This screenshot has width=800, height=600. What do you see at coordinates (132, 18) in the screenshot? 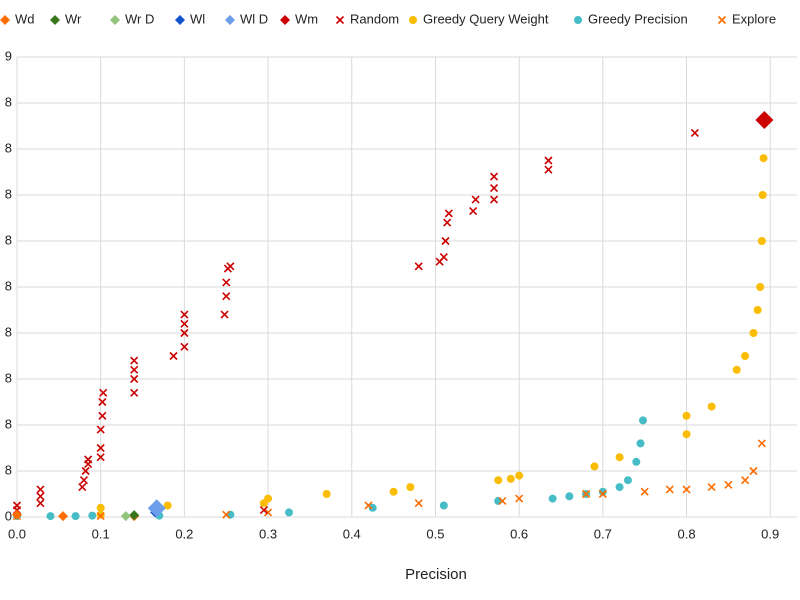
I see `legend-item: Wr D` at bounding box center [132, 18].